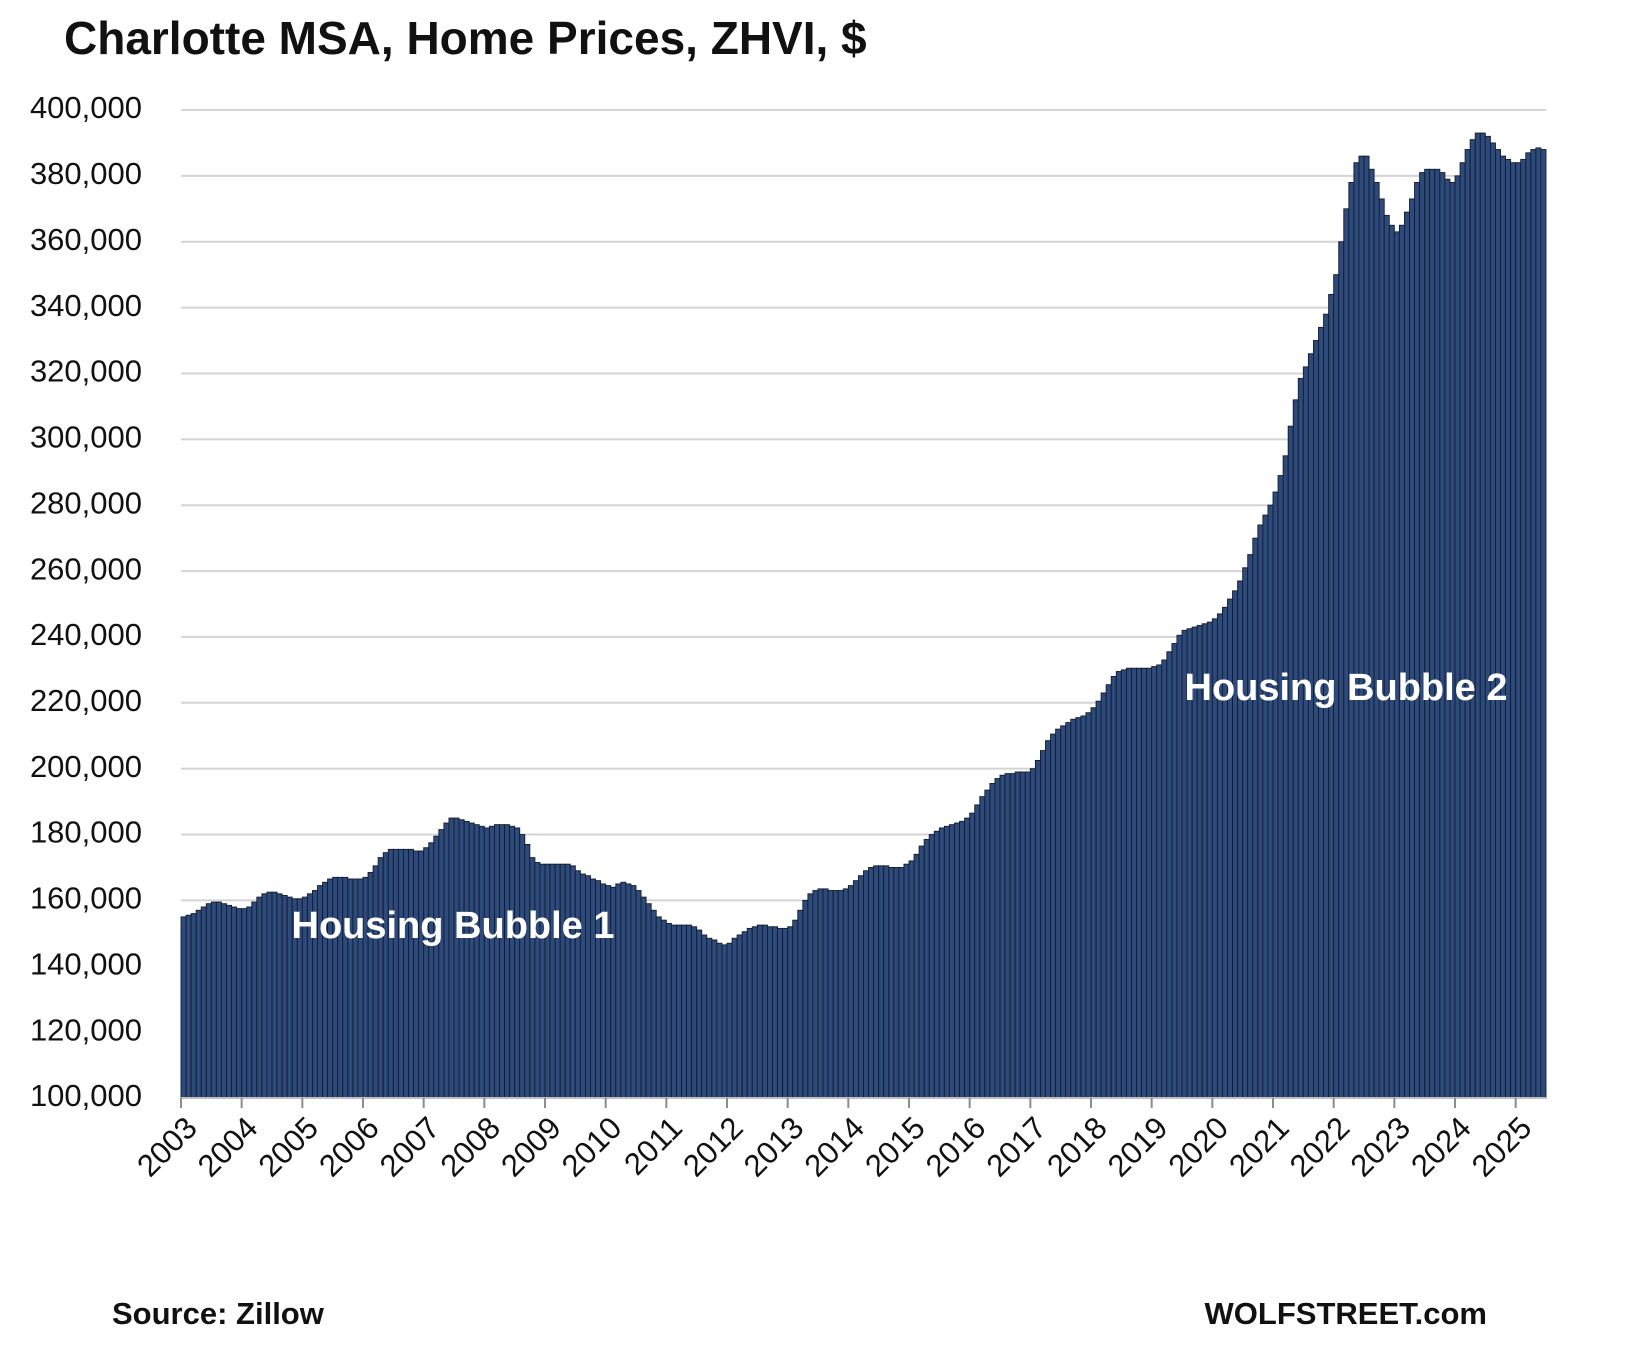  Describe the element at coordinates (86, 502) in the screenshot. I see `y-tick-label: 280,000` at that location.